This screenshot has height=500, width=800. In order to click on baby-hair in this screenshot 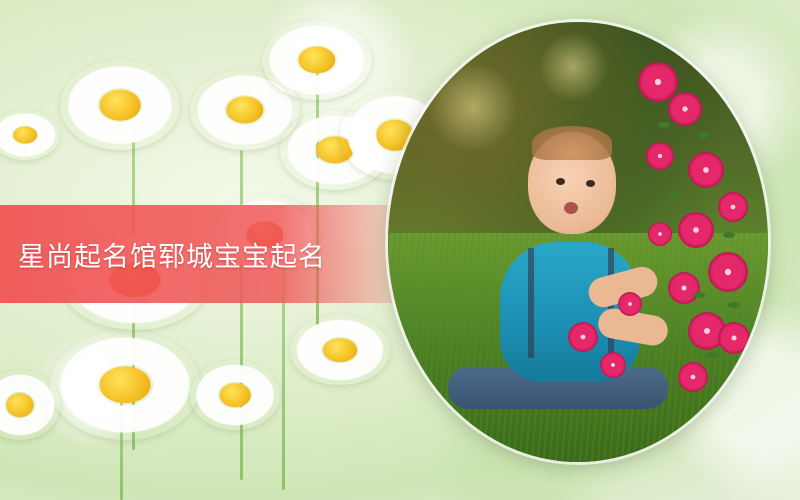, I will do `click(572, 143)`.